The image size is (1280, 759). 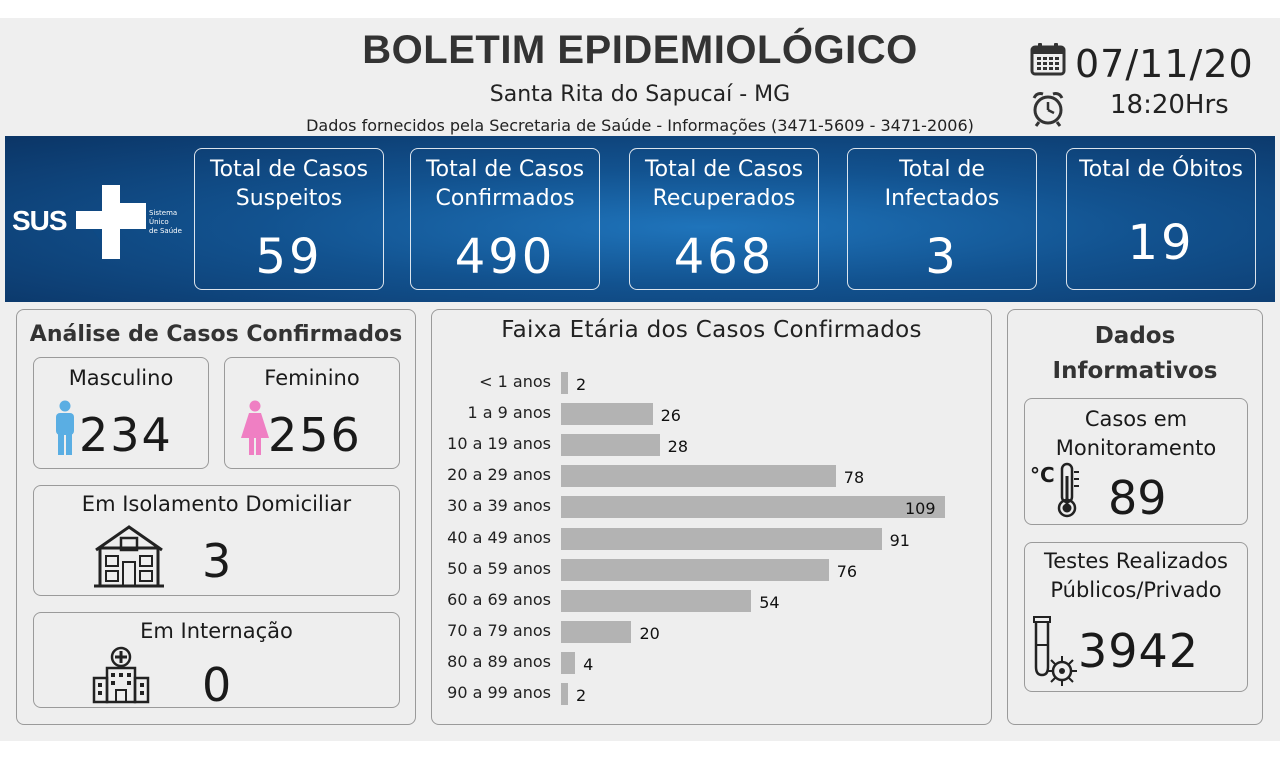 I want to click on card-infected-value: 3, so click(x=942, y=257).